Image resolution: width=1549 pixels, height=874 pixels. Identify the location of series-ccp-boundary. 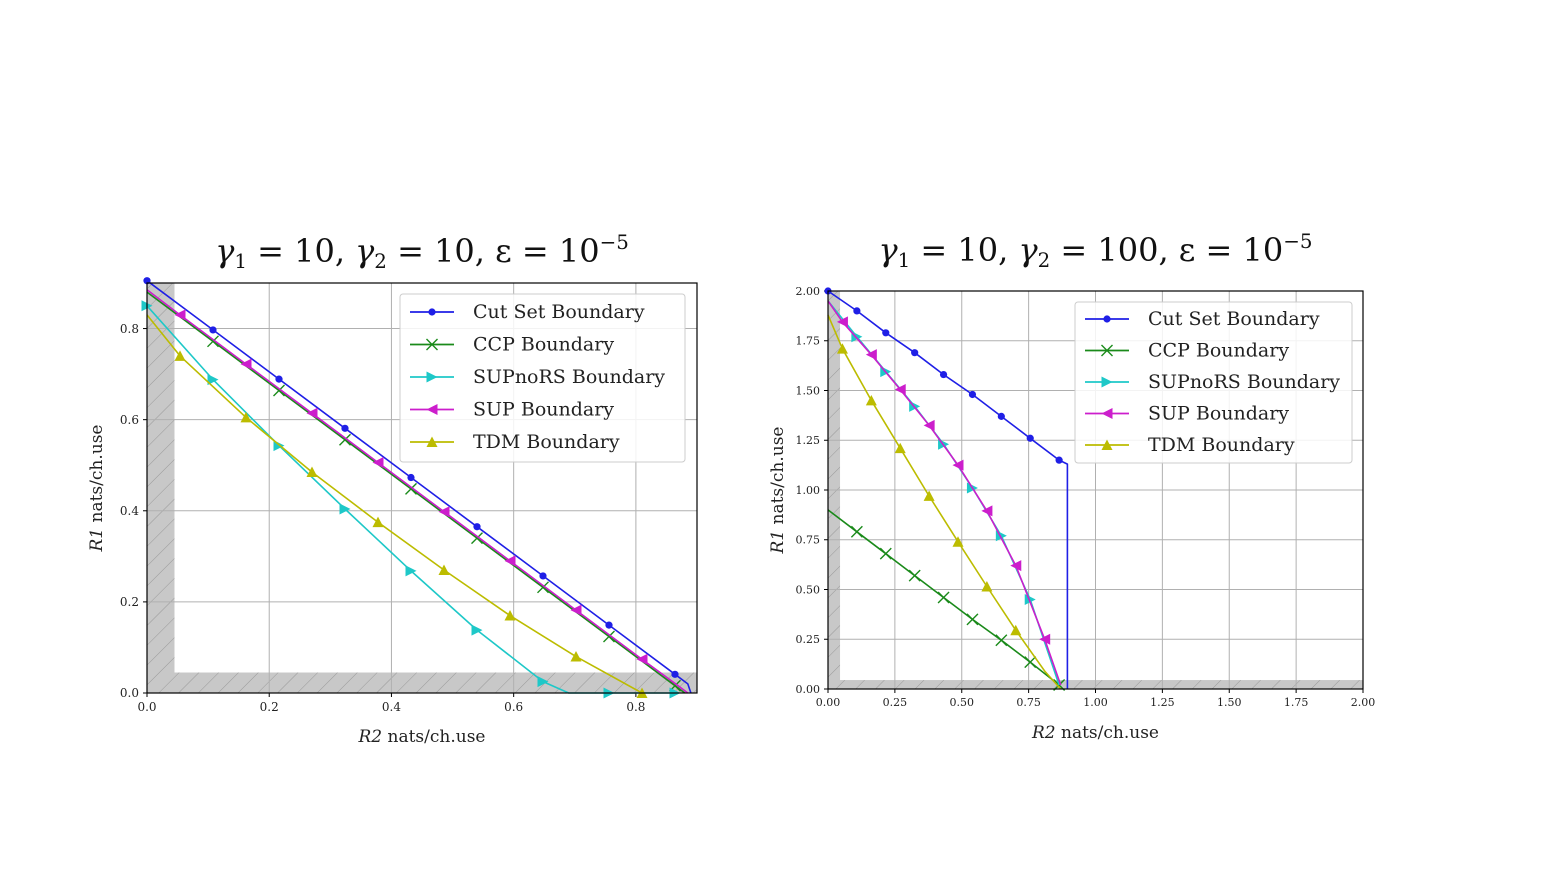
(946, 600).